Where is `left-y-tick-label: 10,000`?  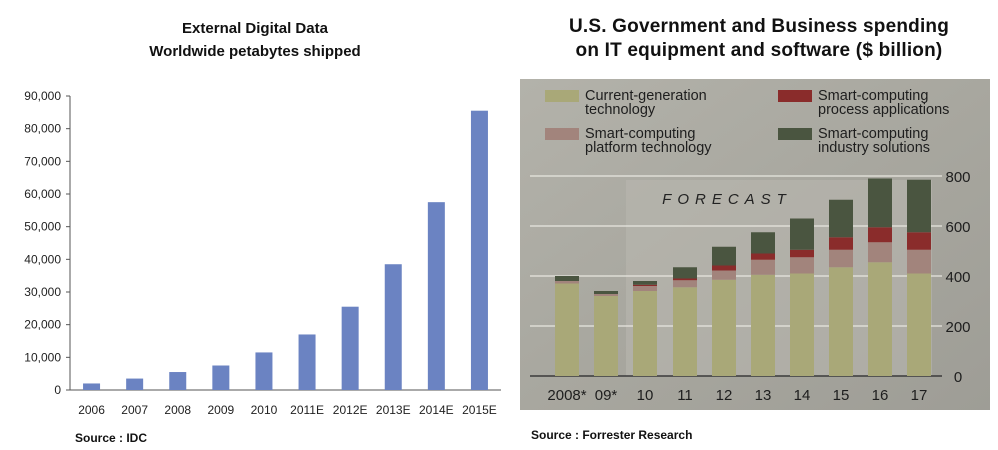
left-y-tick-label: 10,000 is located at coordinates (42, 357).